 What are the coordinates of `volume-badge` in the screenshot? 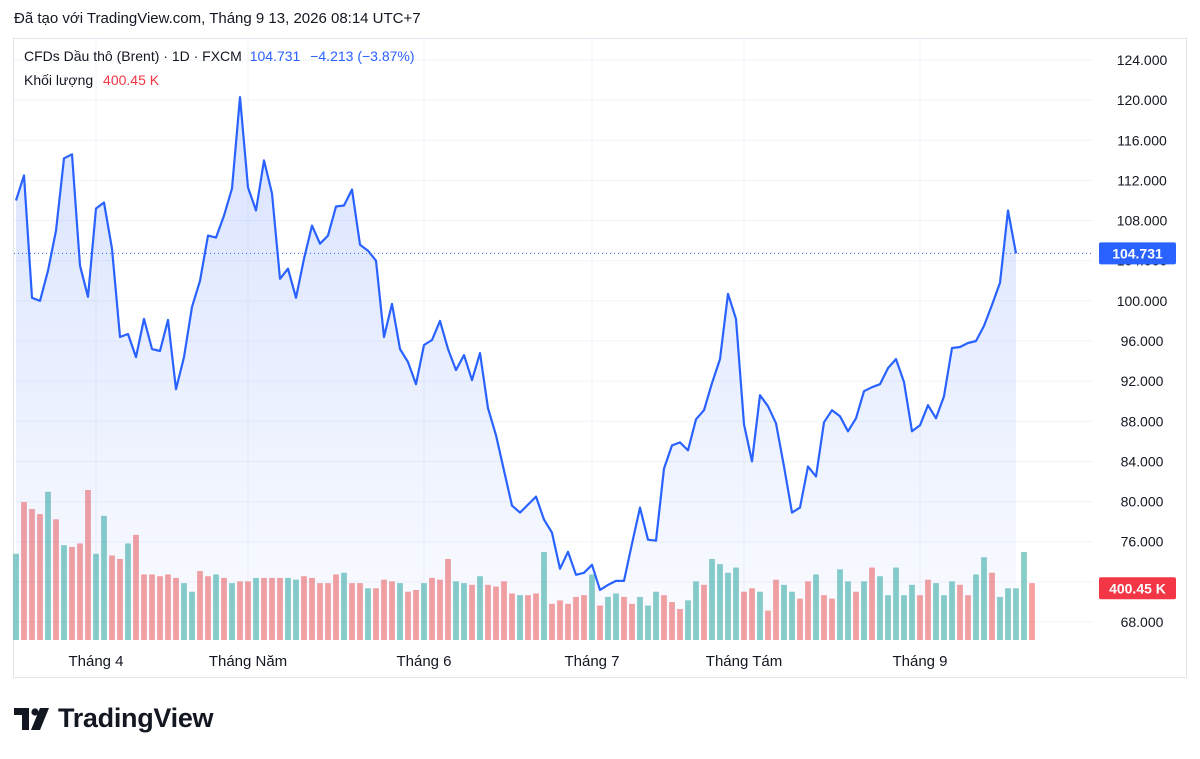 It's located at (1137, 588).